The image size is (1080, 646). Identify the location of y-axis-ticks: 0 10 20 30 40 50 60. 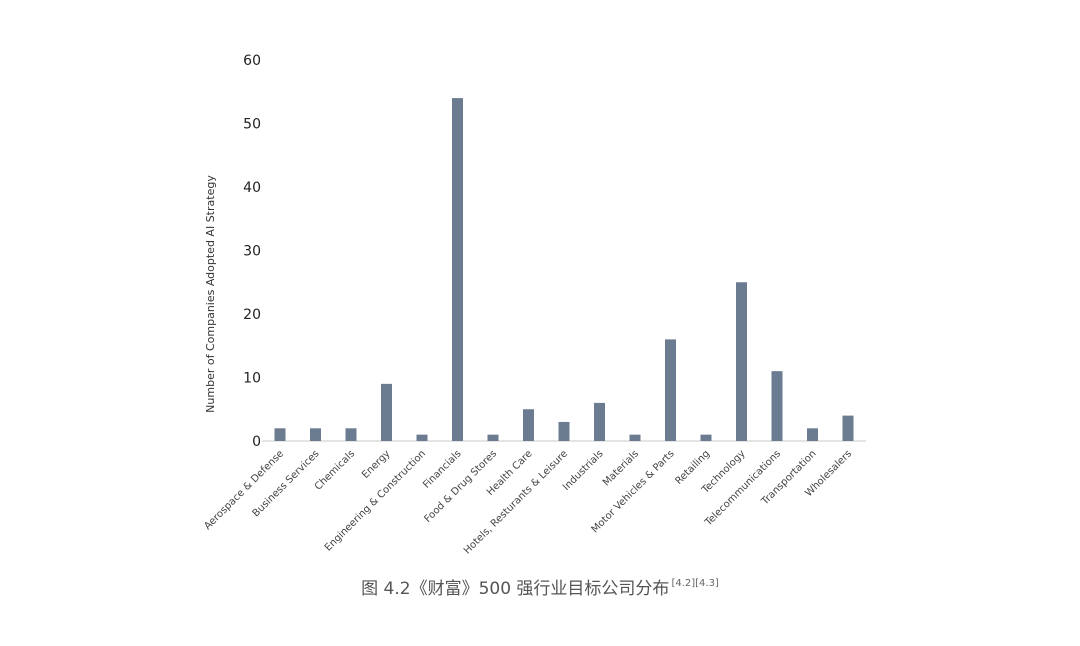
(252, 251).